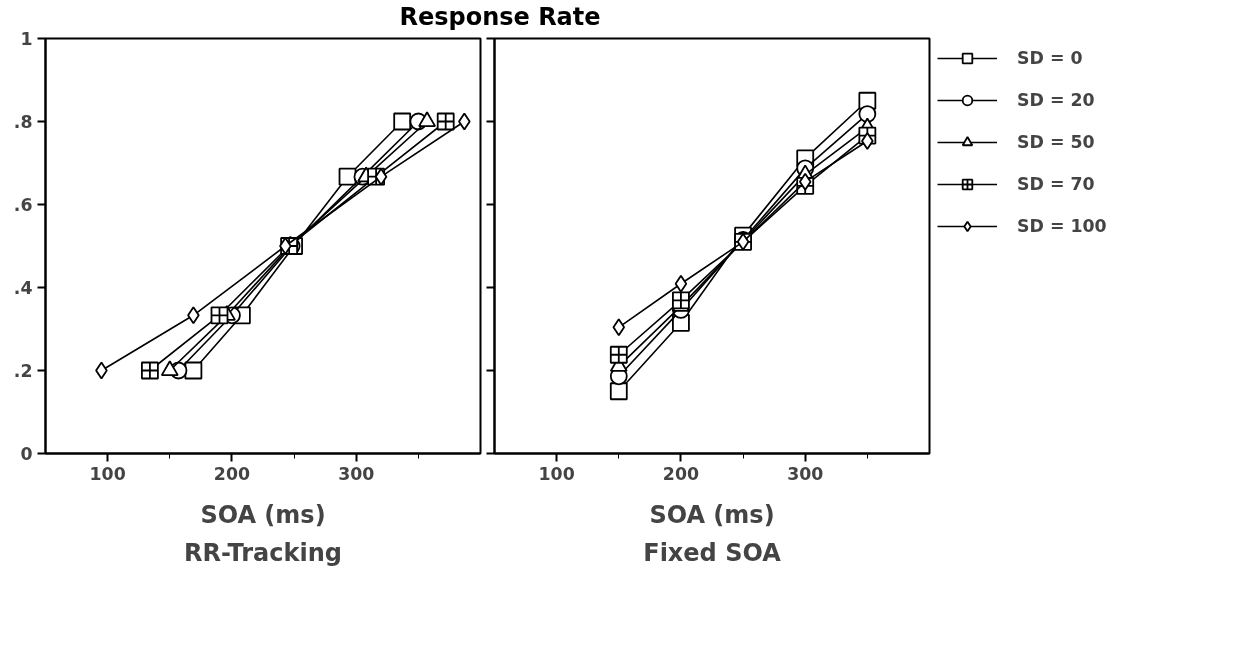  I want to click on chart-title: Response Rate, so click(500, 17).